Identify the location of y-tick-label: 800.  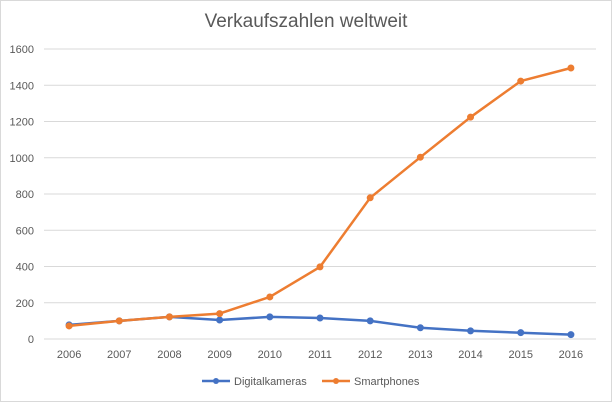
(25, 195).